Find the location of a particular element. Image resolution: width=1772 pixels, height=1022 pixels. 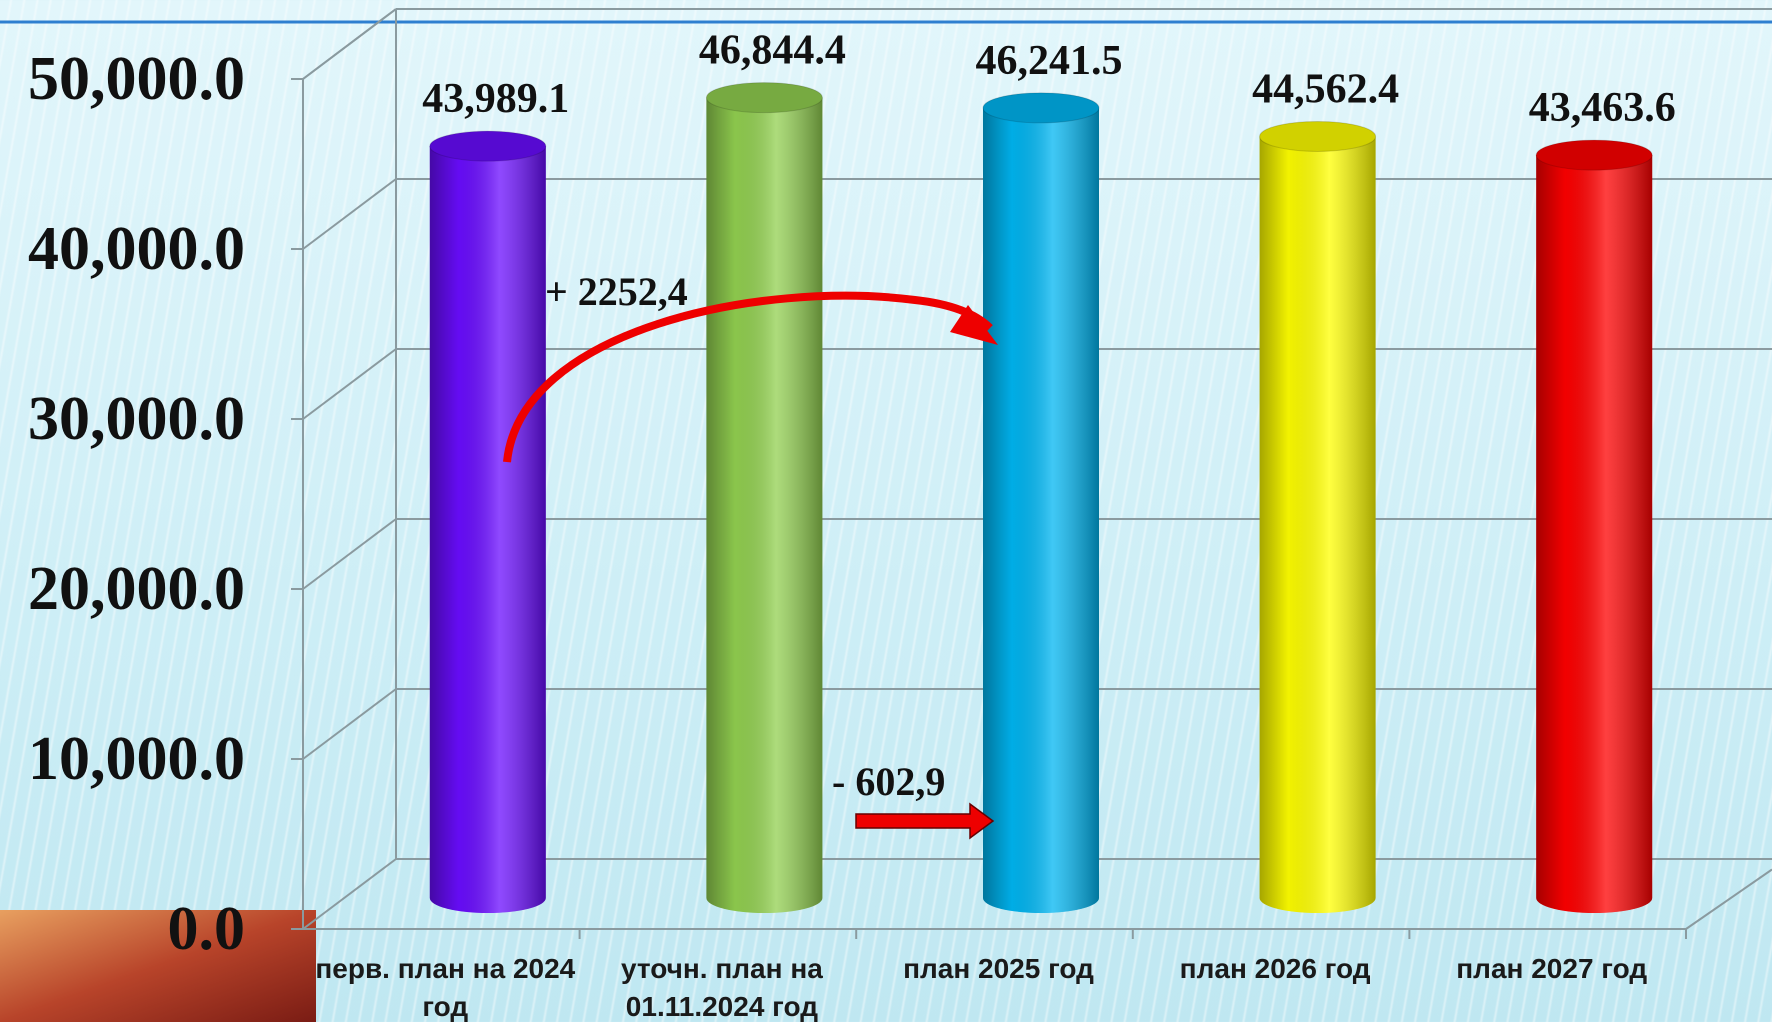

y-tick-label: 50,000.0 is located at coordinates (136, 79).